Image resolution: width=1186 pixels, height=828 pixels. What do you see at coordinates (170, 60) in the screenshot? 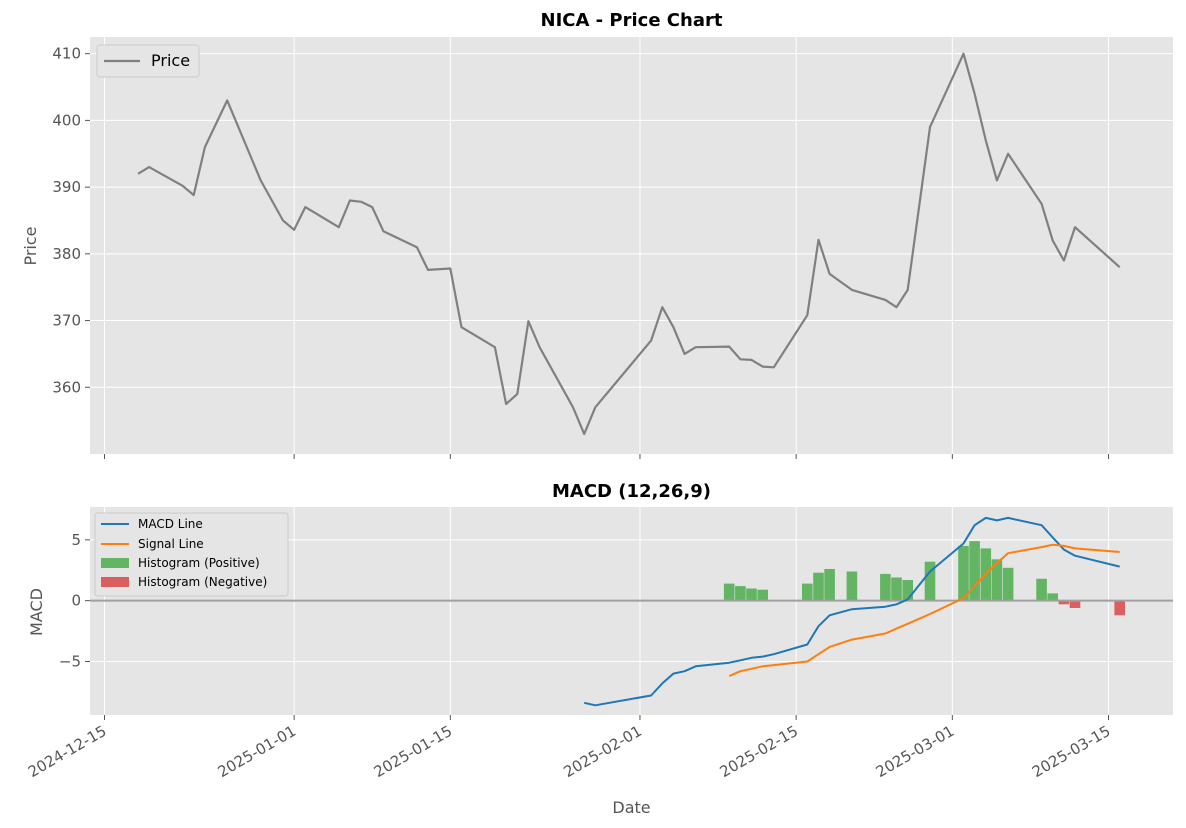
I see `price-legend-label: Price` at bounding box center [170, 60].